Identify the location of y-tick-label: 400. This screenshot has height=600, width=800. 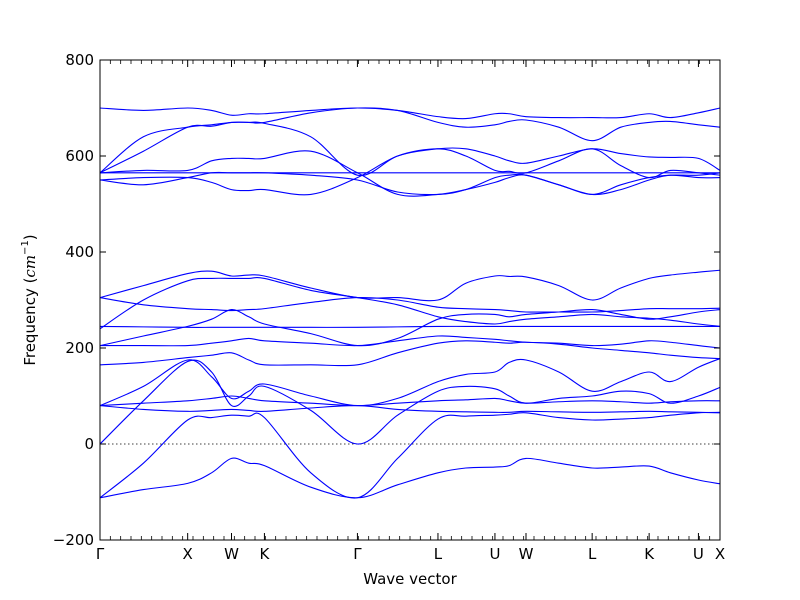
(79, 252).